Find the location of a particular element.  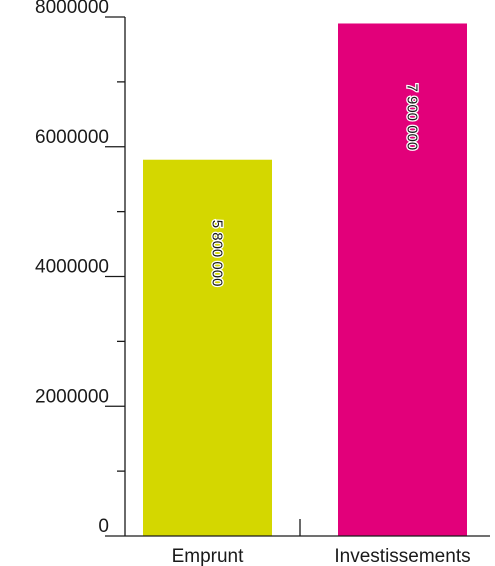

bar-data-label: 7 900 000 is located at coordinates (412, 116).